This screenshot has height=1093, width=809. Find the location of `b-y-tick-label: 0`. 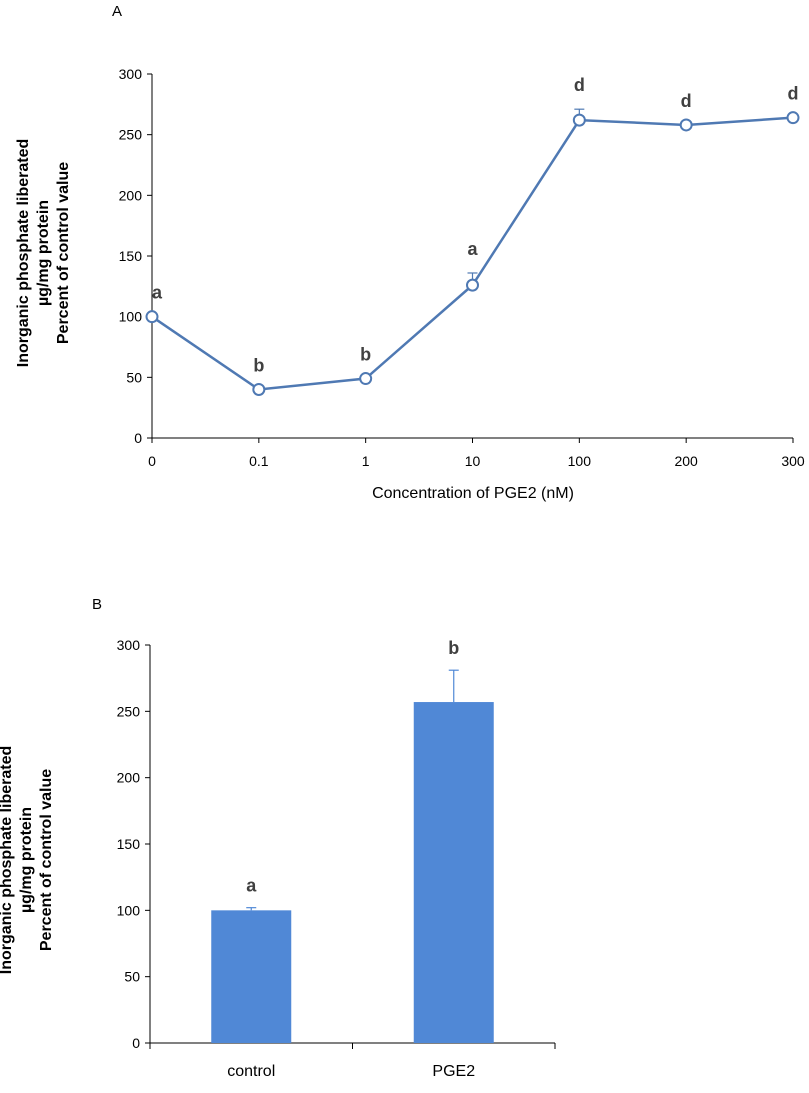

b-y-tick-label: 0 is located at coordinates (136, 1043).